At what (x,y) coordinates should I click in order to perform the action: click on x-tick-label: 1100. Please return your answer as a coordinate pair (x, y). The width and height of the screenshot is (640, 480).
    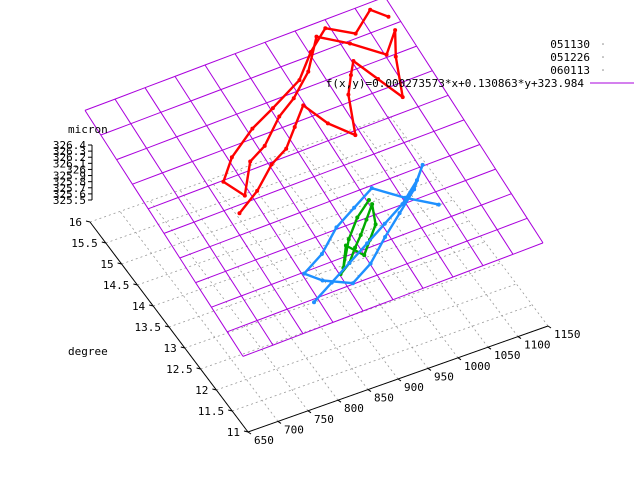
    Looking at the image, I should click on (537, 345).